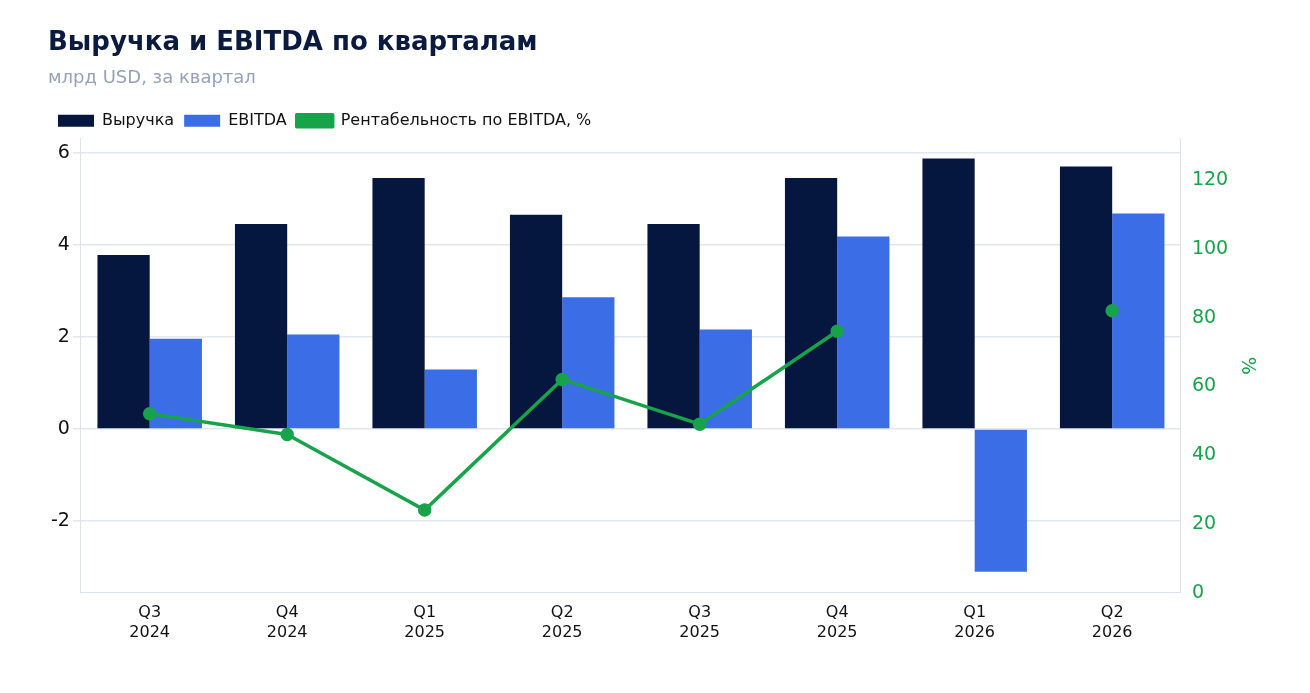  I want to click on y-tick-label: 6, so click(63, 150).